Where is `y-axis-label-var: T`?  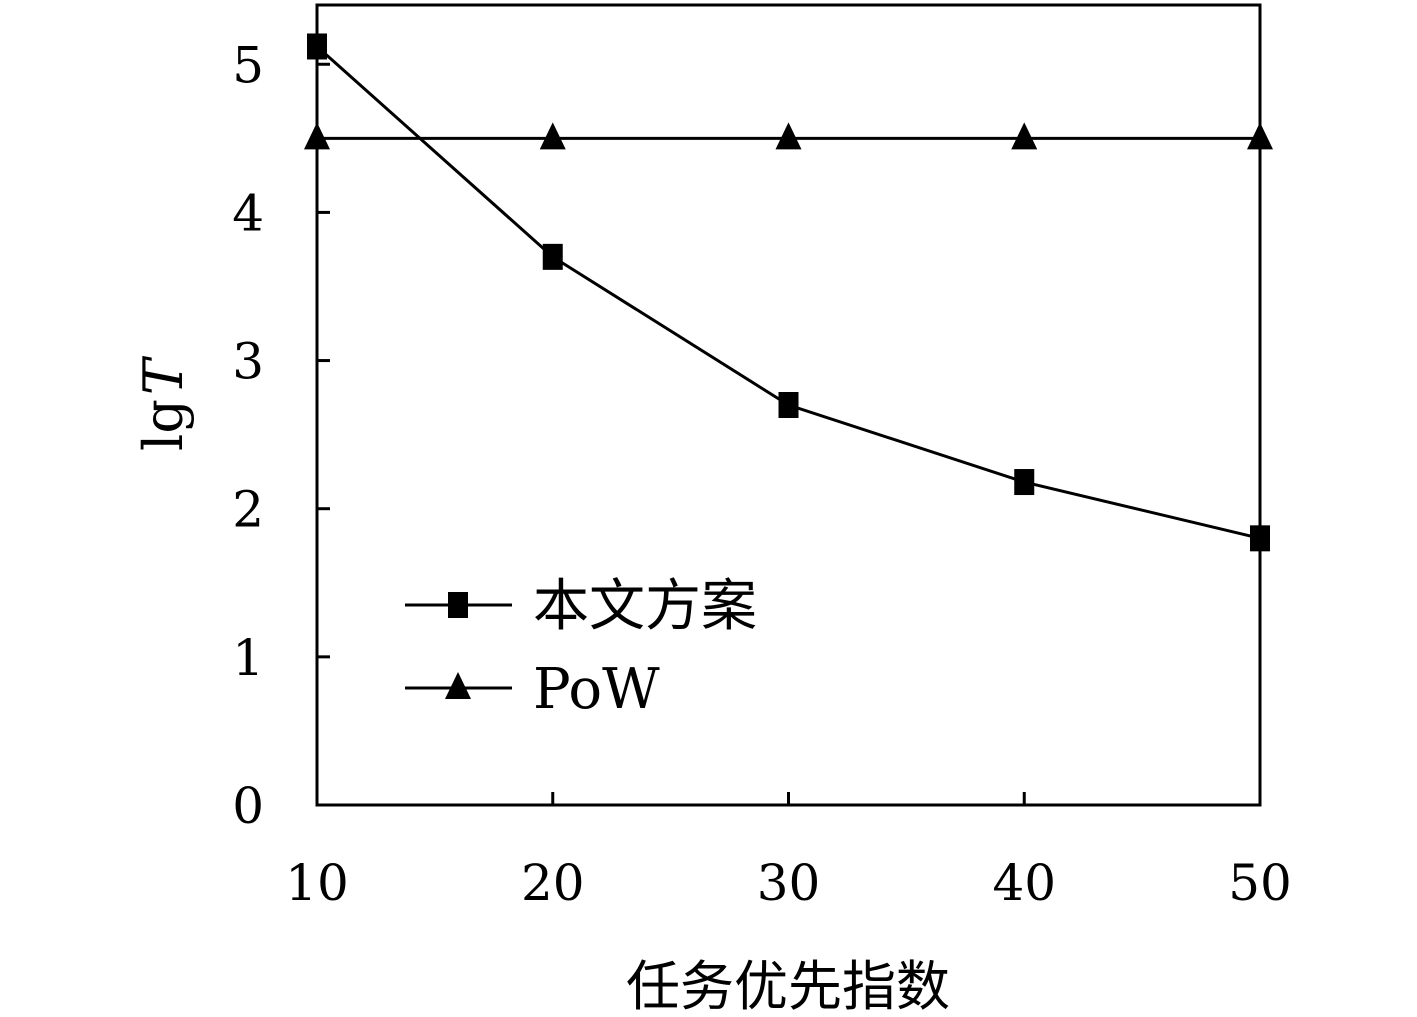
y-axis-label-var: T is located at coordinates (163, 375).